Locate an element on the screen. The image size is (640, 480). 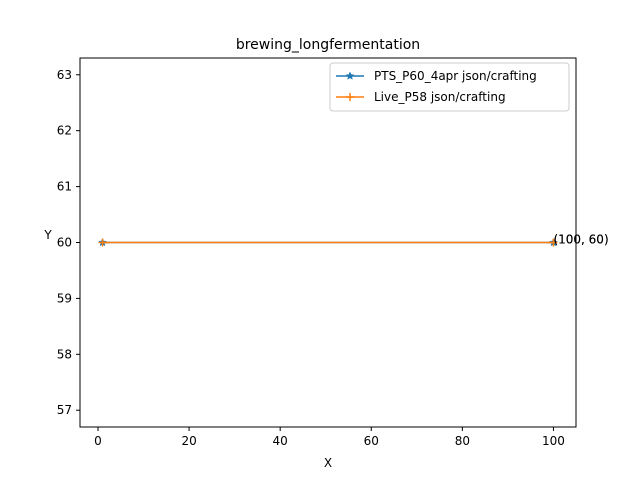
x-tick-label: 0 is located at coordinates (98, 441).